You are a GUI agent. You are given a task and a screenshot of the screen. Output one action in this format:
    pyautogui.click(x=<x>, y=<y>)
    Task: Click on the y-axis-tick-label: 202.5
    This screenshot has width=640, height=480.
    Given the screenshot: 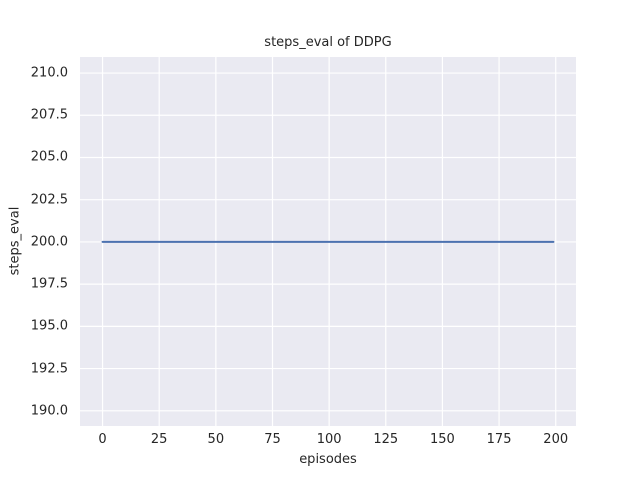 What is the action you would take?
    pyautogui.click(x=49, y=200)
    